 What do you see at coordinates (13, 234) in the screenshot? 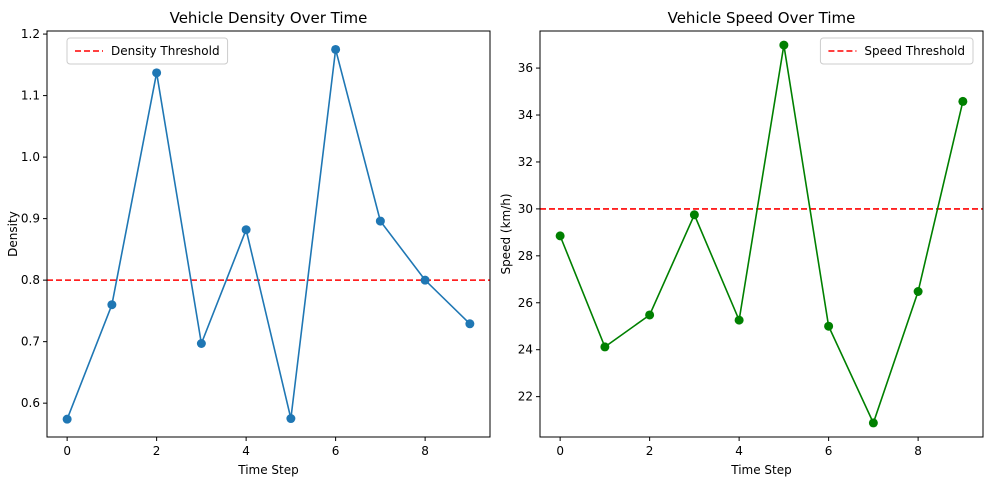
I see `density-y-axis-label: Density` at bounding box center [13, 234].